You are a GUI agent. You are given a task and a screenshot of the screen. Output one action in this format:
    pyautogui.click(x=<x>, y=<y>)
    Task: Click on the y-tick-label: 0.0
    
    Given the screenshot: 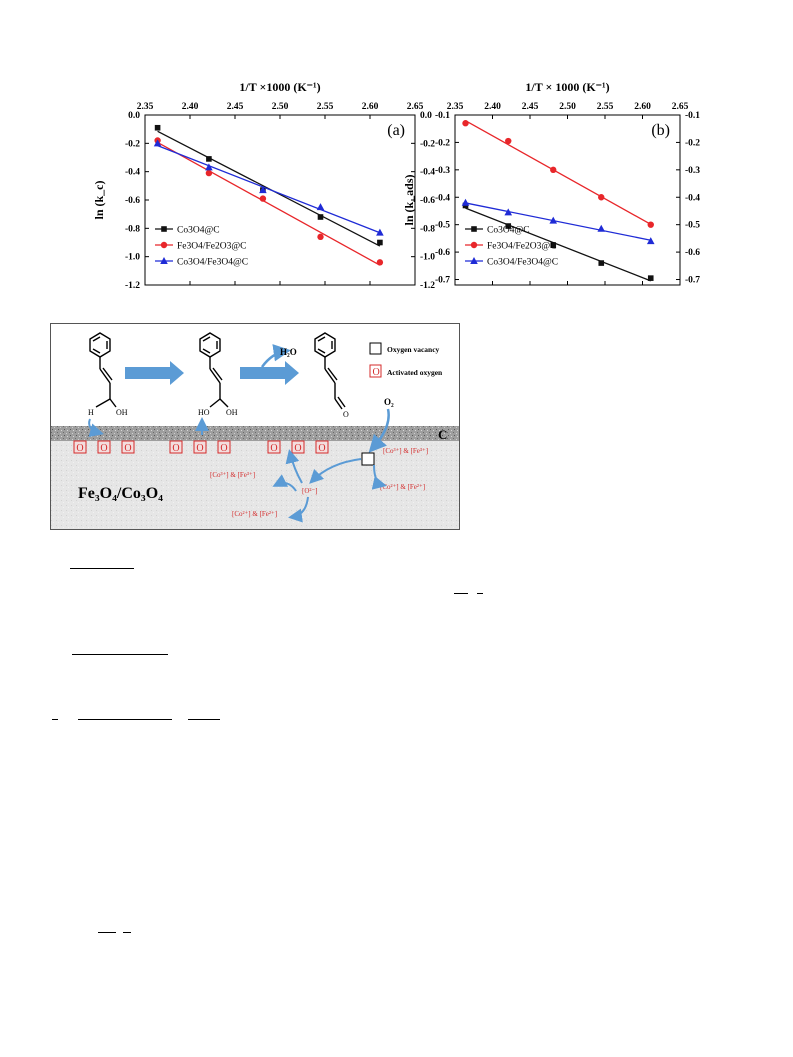 What is the action you would take?
    pyautogui.click(x=134, y=116)
    